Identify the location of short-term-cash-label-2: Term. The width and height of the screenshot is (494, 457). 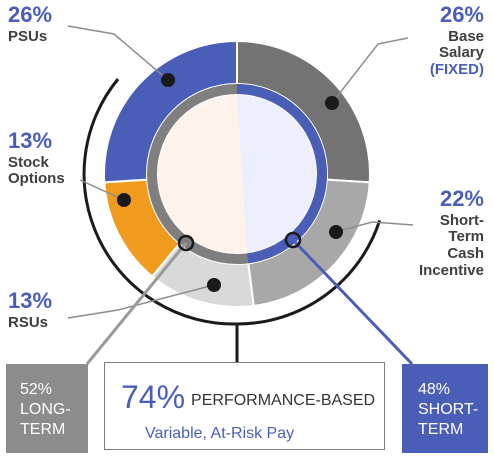
(466, 237).